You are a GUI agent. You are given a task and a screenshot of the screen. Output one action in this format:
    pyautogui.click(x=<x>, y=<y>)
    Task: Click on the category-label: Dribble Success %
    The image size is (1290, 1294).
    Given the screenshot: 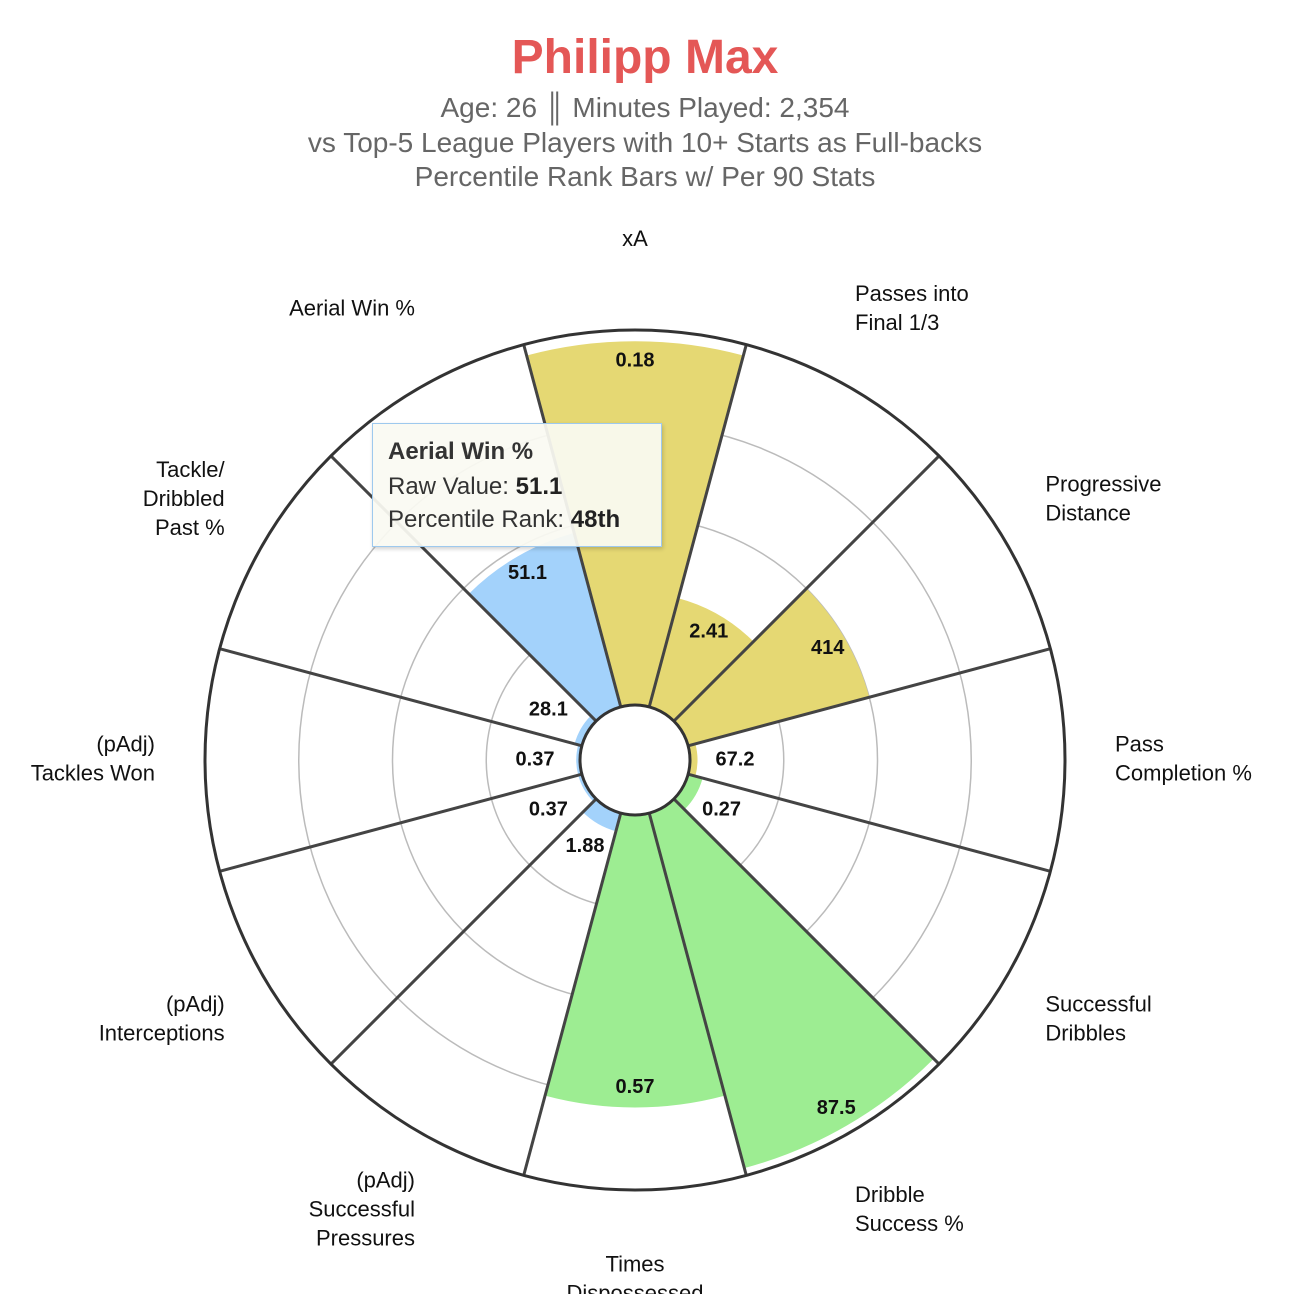 What is the action you would take?
    pyautogui.click(x=909, y=1209)
    